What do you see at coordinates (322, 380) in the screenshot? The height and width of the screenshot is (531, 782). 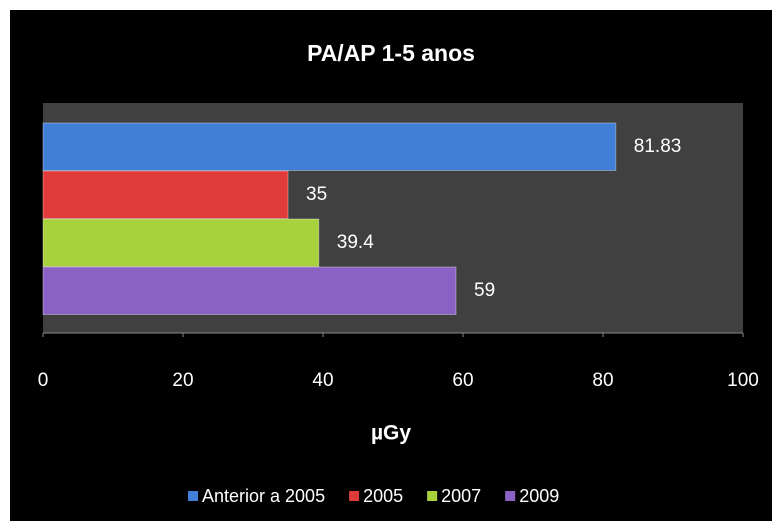 I see `x-tick-label: 40` at bounding box center [322, 380].